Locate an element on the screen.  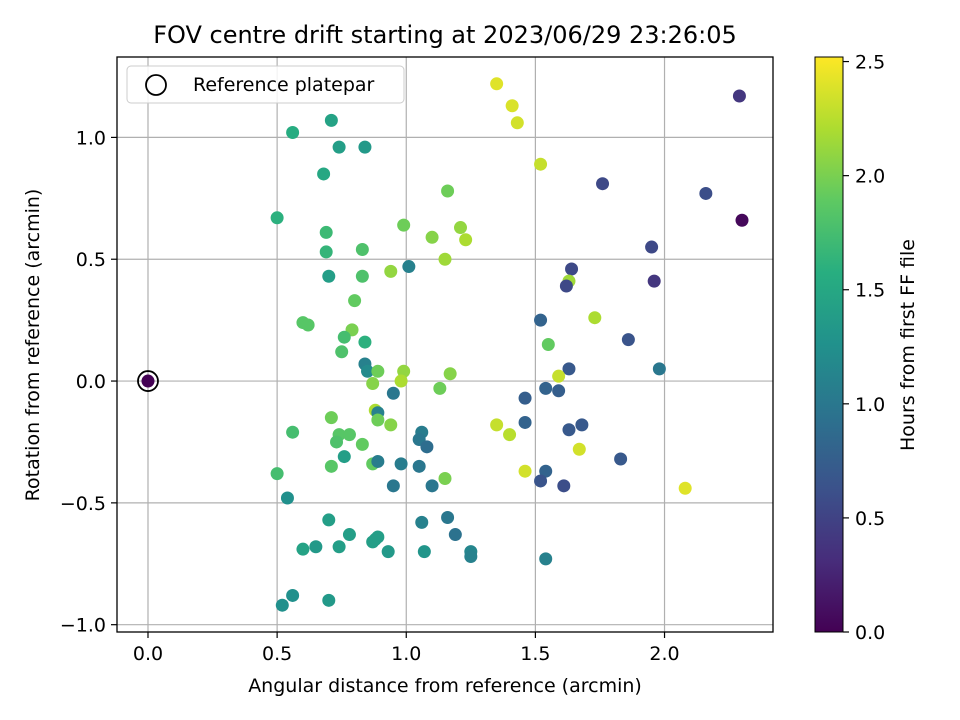
colorbar-tick-label: 2.0 is located at coordinates (870, 177).